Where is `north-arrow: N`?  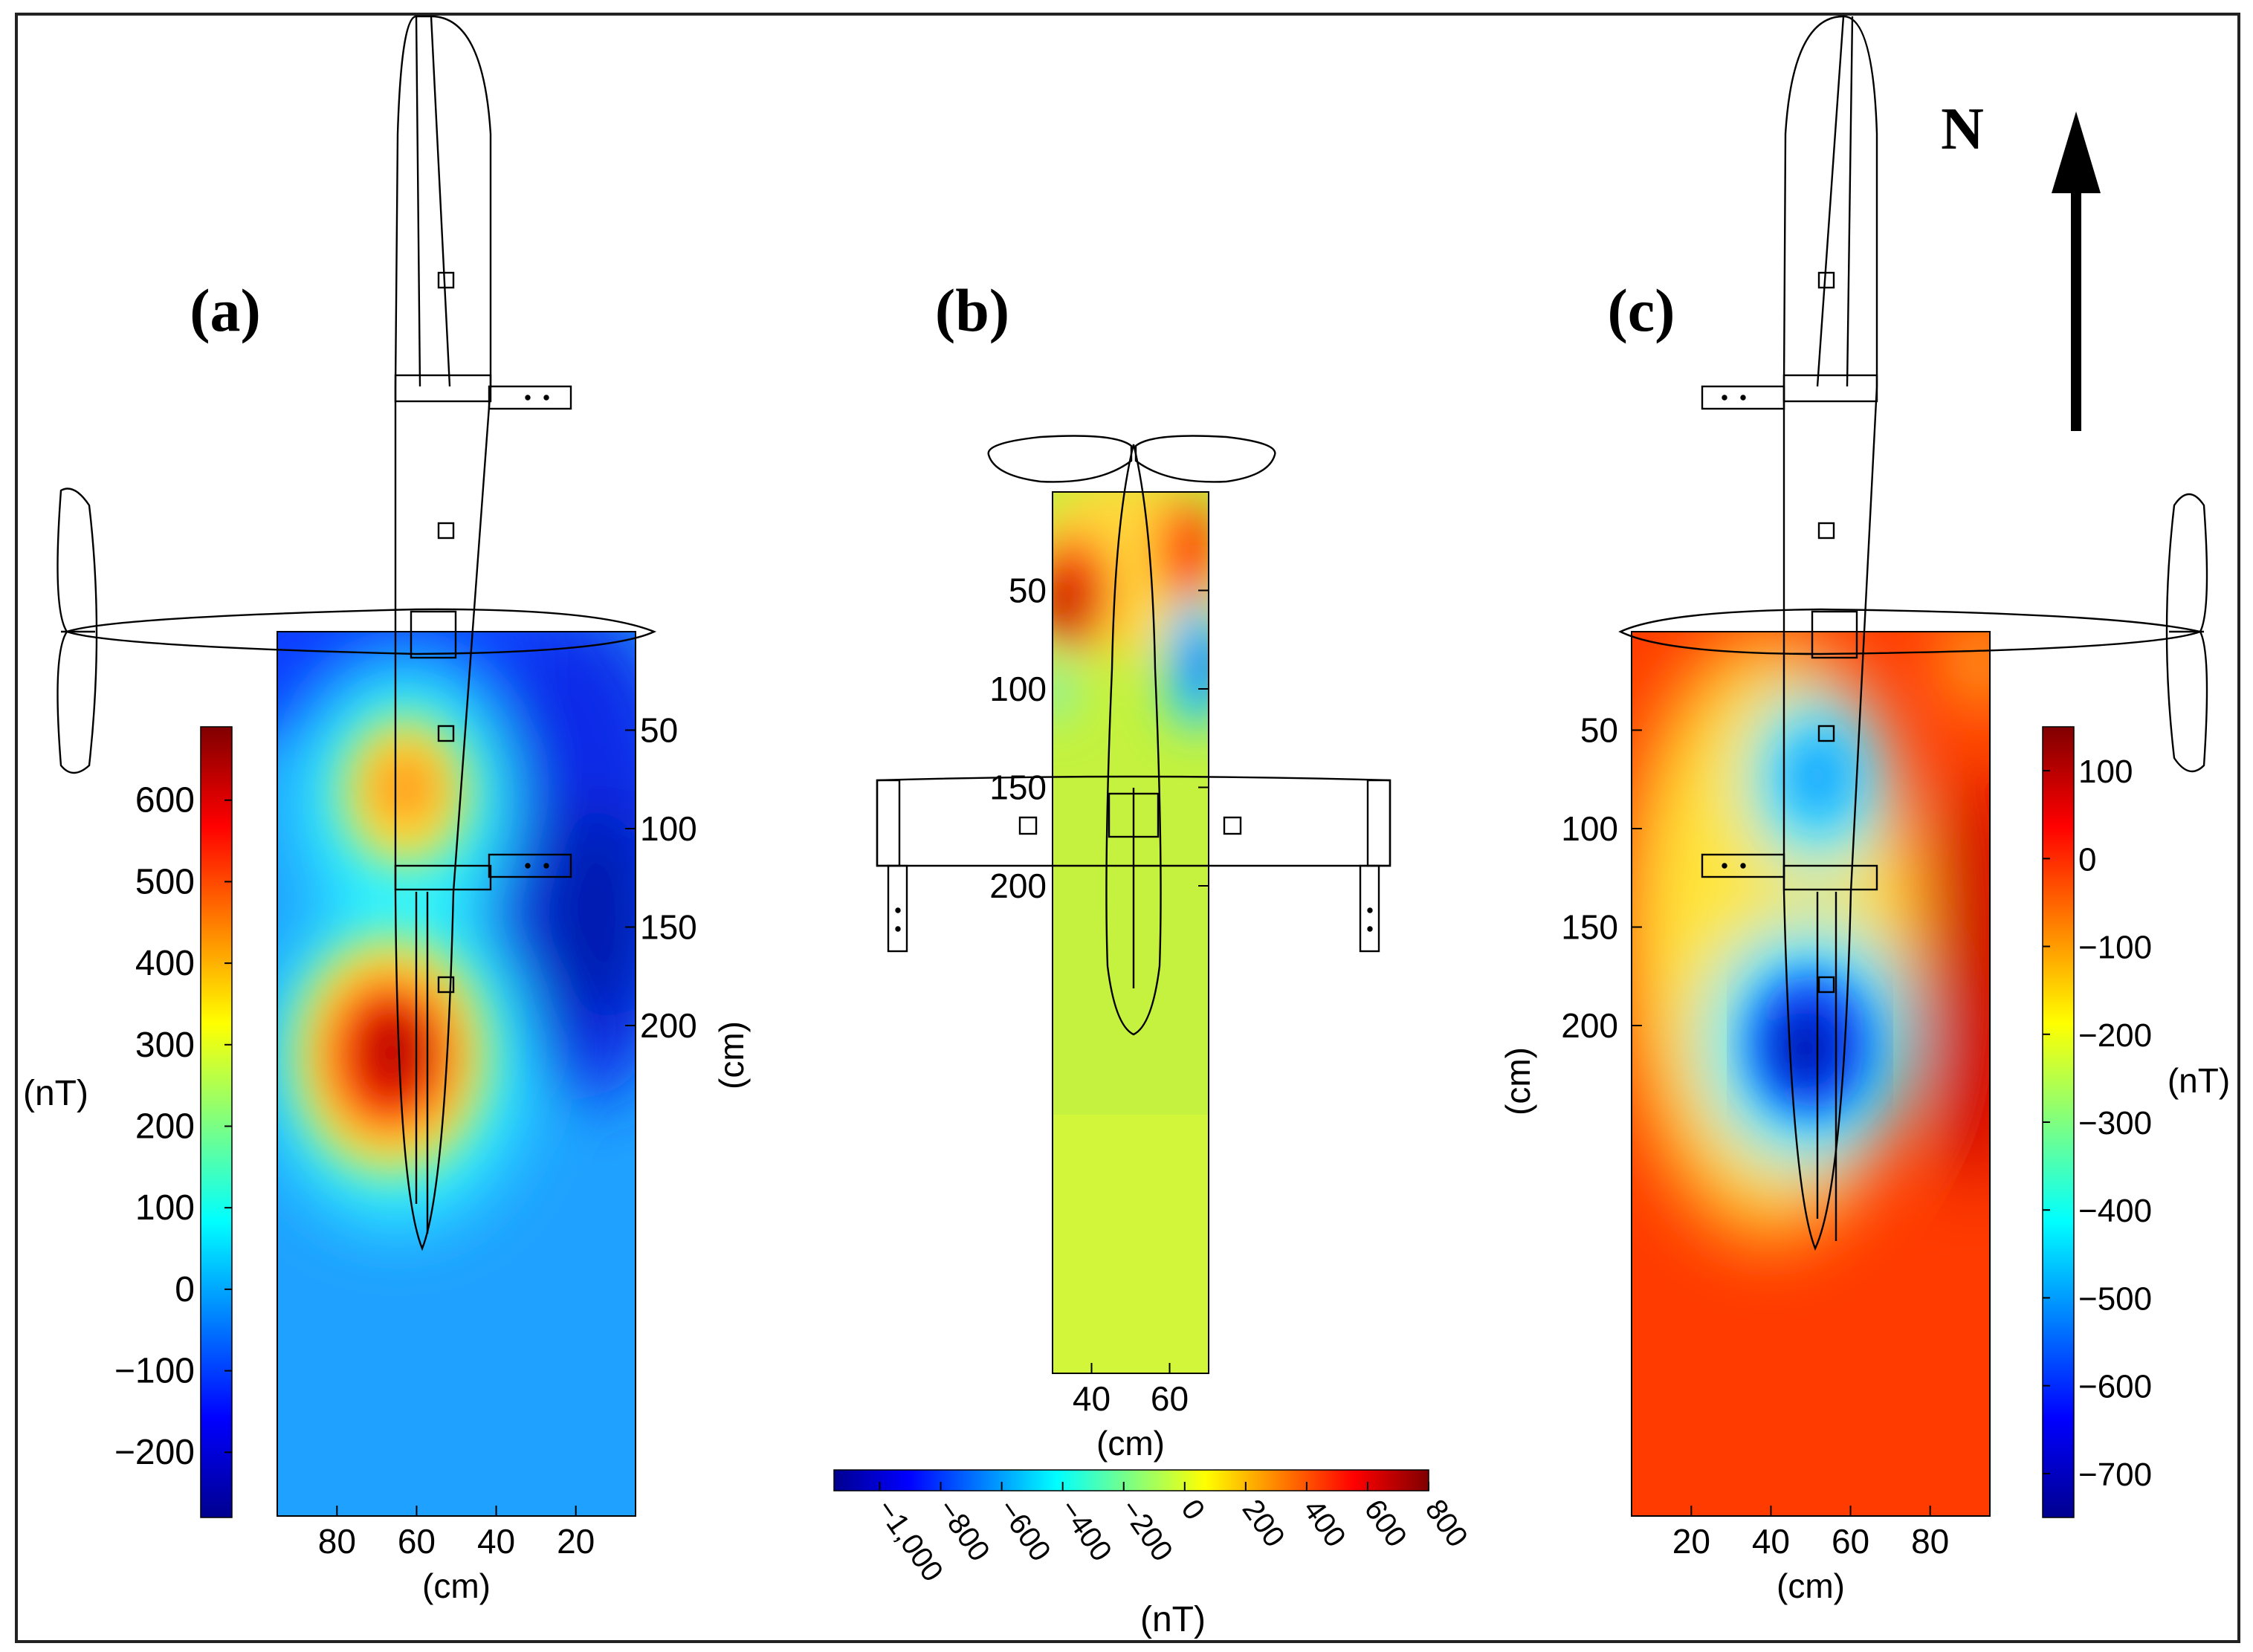
north-arrow: N is located at coordinates (2021, 264).